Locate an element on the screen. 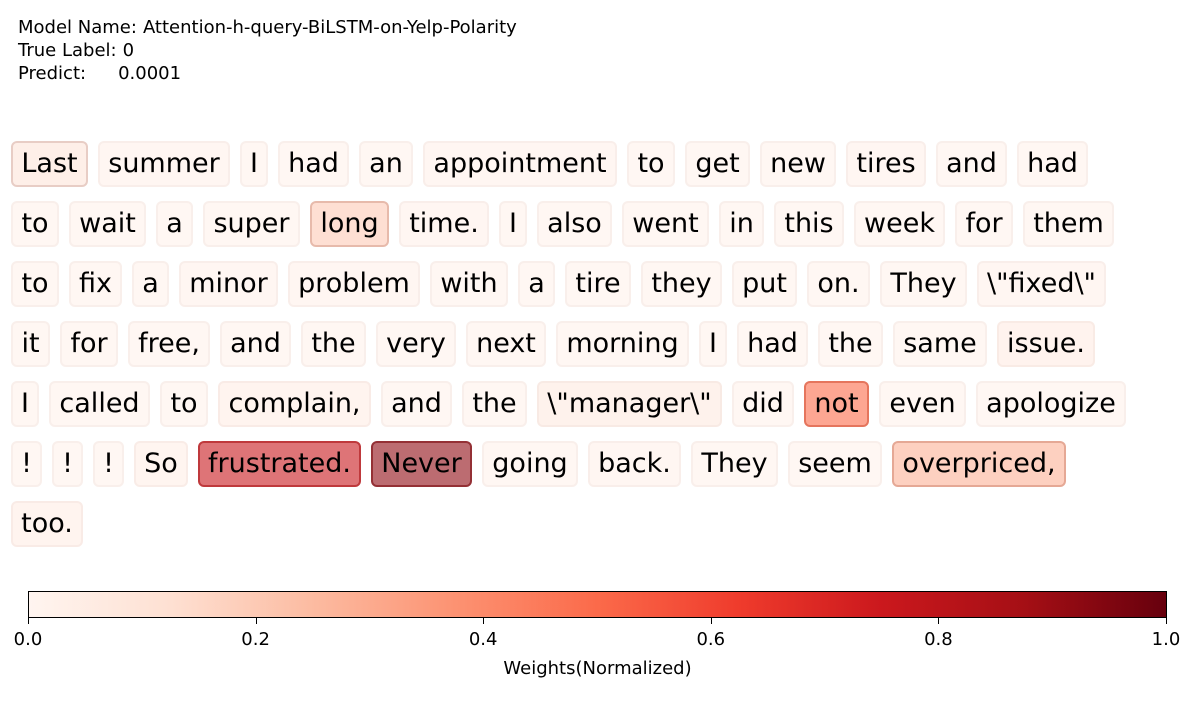 This screenshot has width=1203, height=702. token: super is located at coordinates (251, 224).